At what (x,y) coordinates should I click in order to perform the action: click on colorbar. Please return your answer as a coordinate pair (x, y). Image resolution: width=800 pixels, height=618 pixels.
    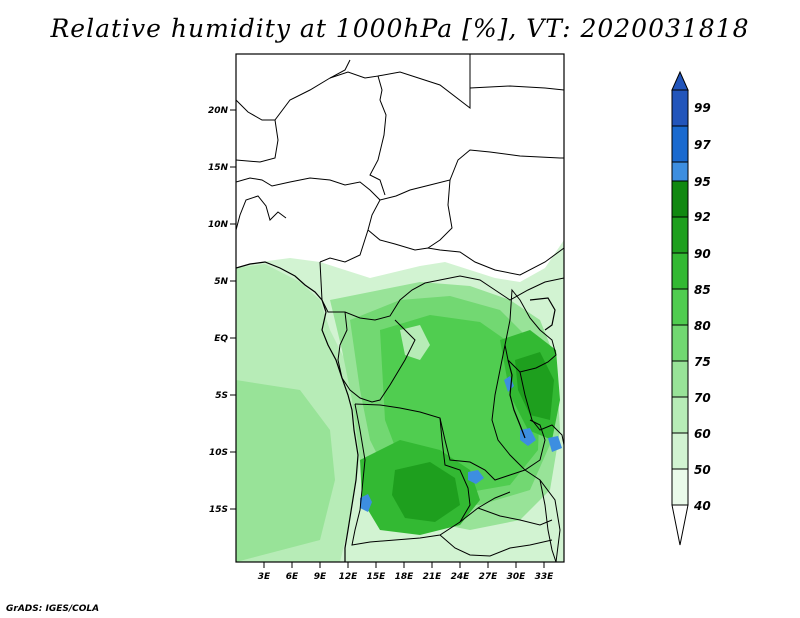
    Looking at the image, I should click on (680, 308).